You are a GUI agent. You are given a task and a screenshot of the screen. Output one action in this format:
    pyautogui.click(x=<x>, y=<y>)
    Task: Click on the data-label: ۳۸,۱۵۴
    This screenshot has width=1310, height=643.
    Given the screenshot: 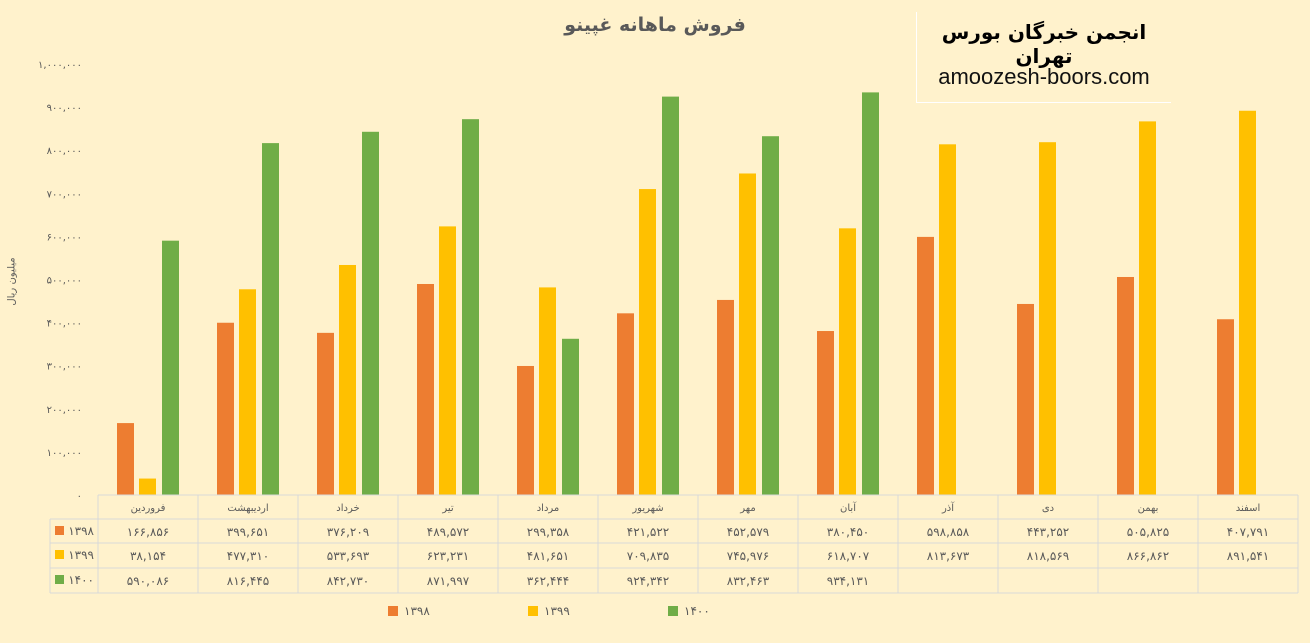 What is the action you would take?
    pyautogui.click(x=148, y=556)
    